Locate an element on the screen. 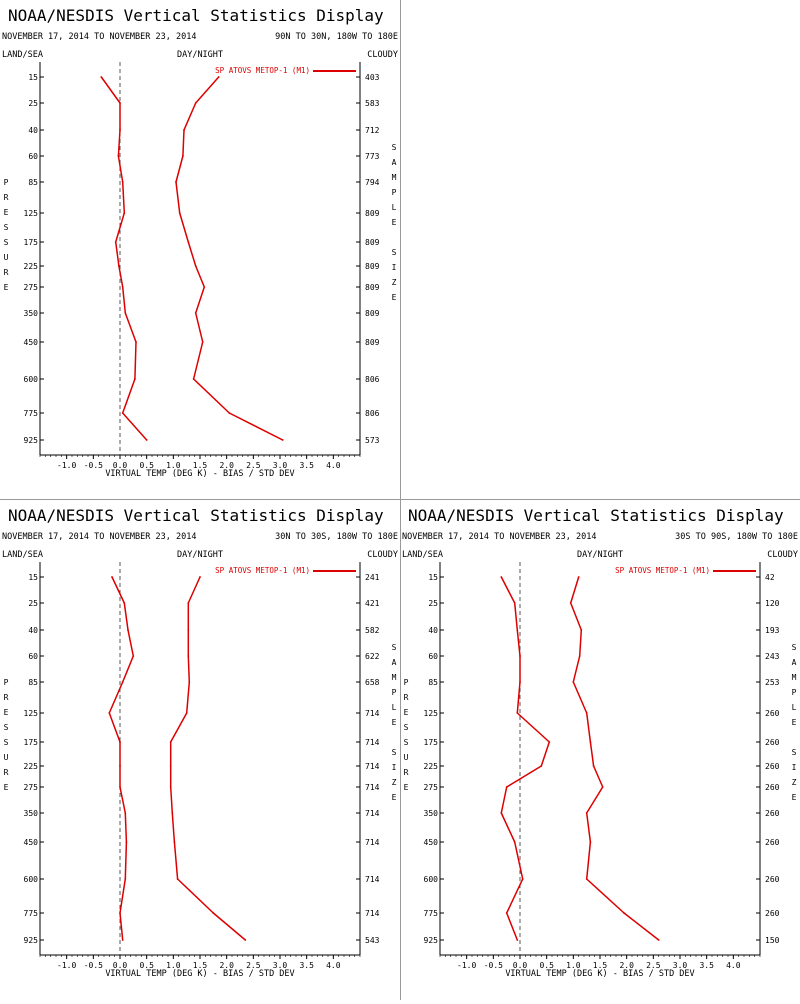 The height and width of the screenshot is (1004, 800). sample-size-label: 403 is located at coordinates (372, 77).